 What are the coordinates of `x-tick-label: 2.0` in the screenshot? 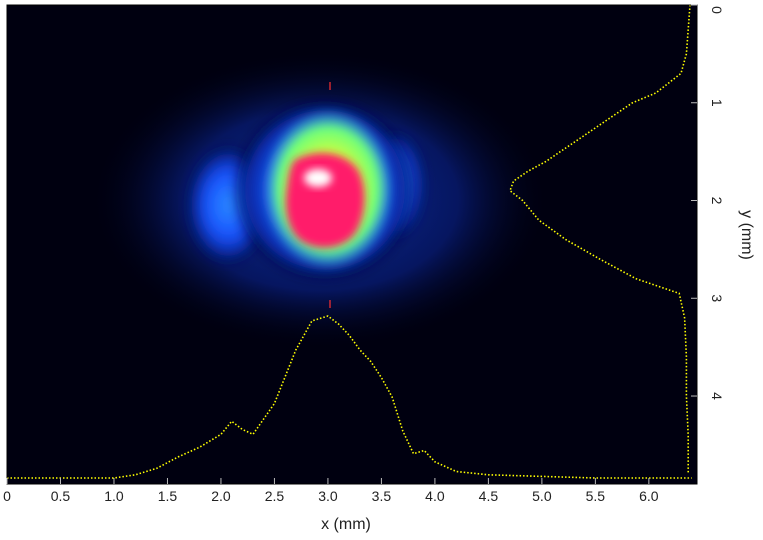 It's located at (221, 496).